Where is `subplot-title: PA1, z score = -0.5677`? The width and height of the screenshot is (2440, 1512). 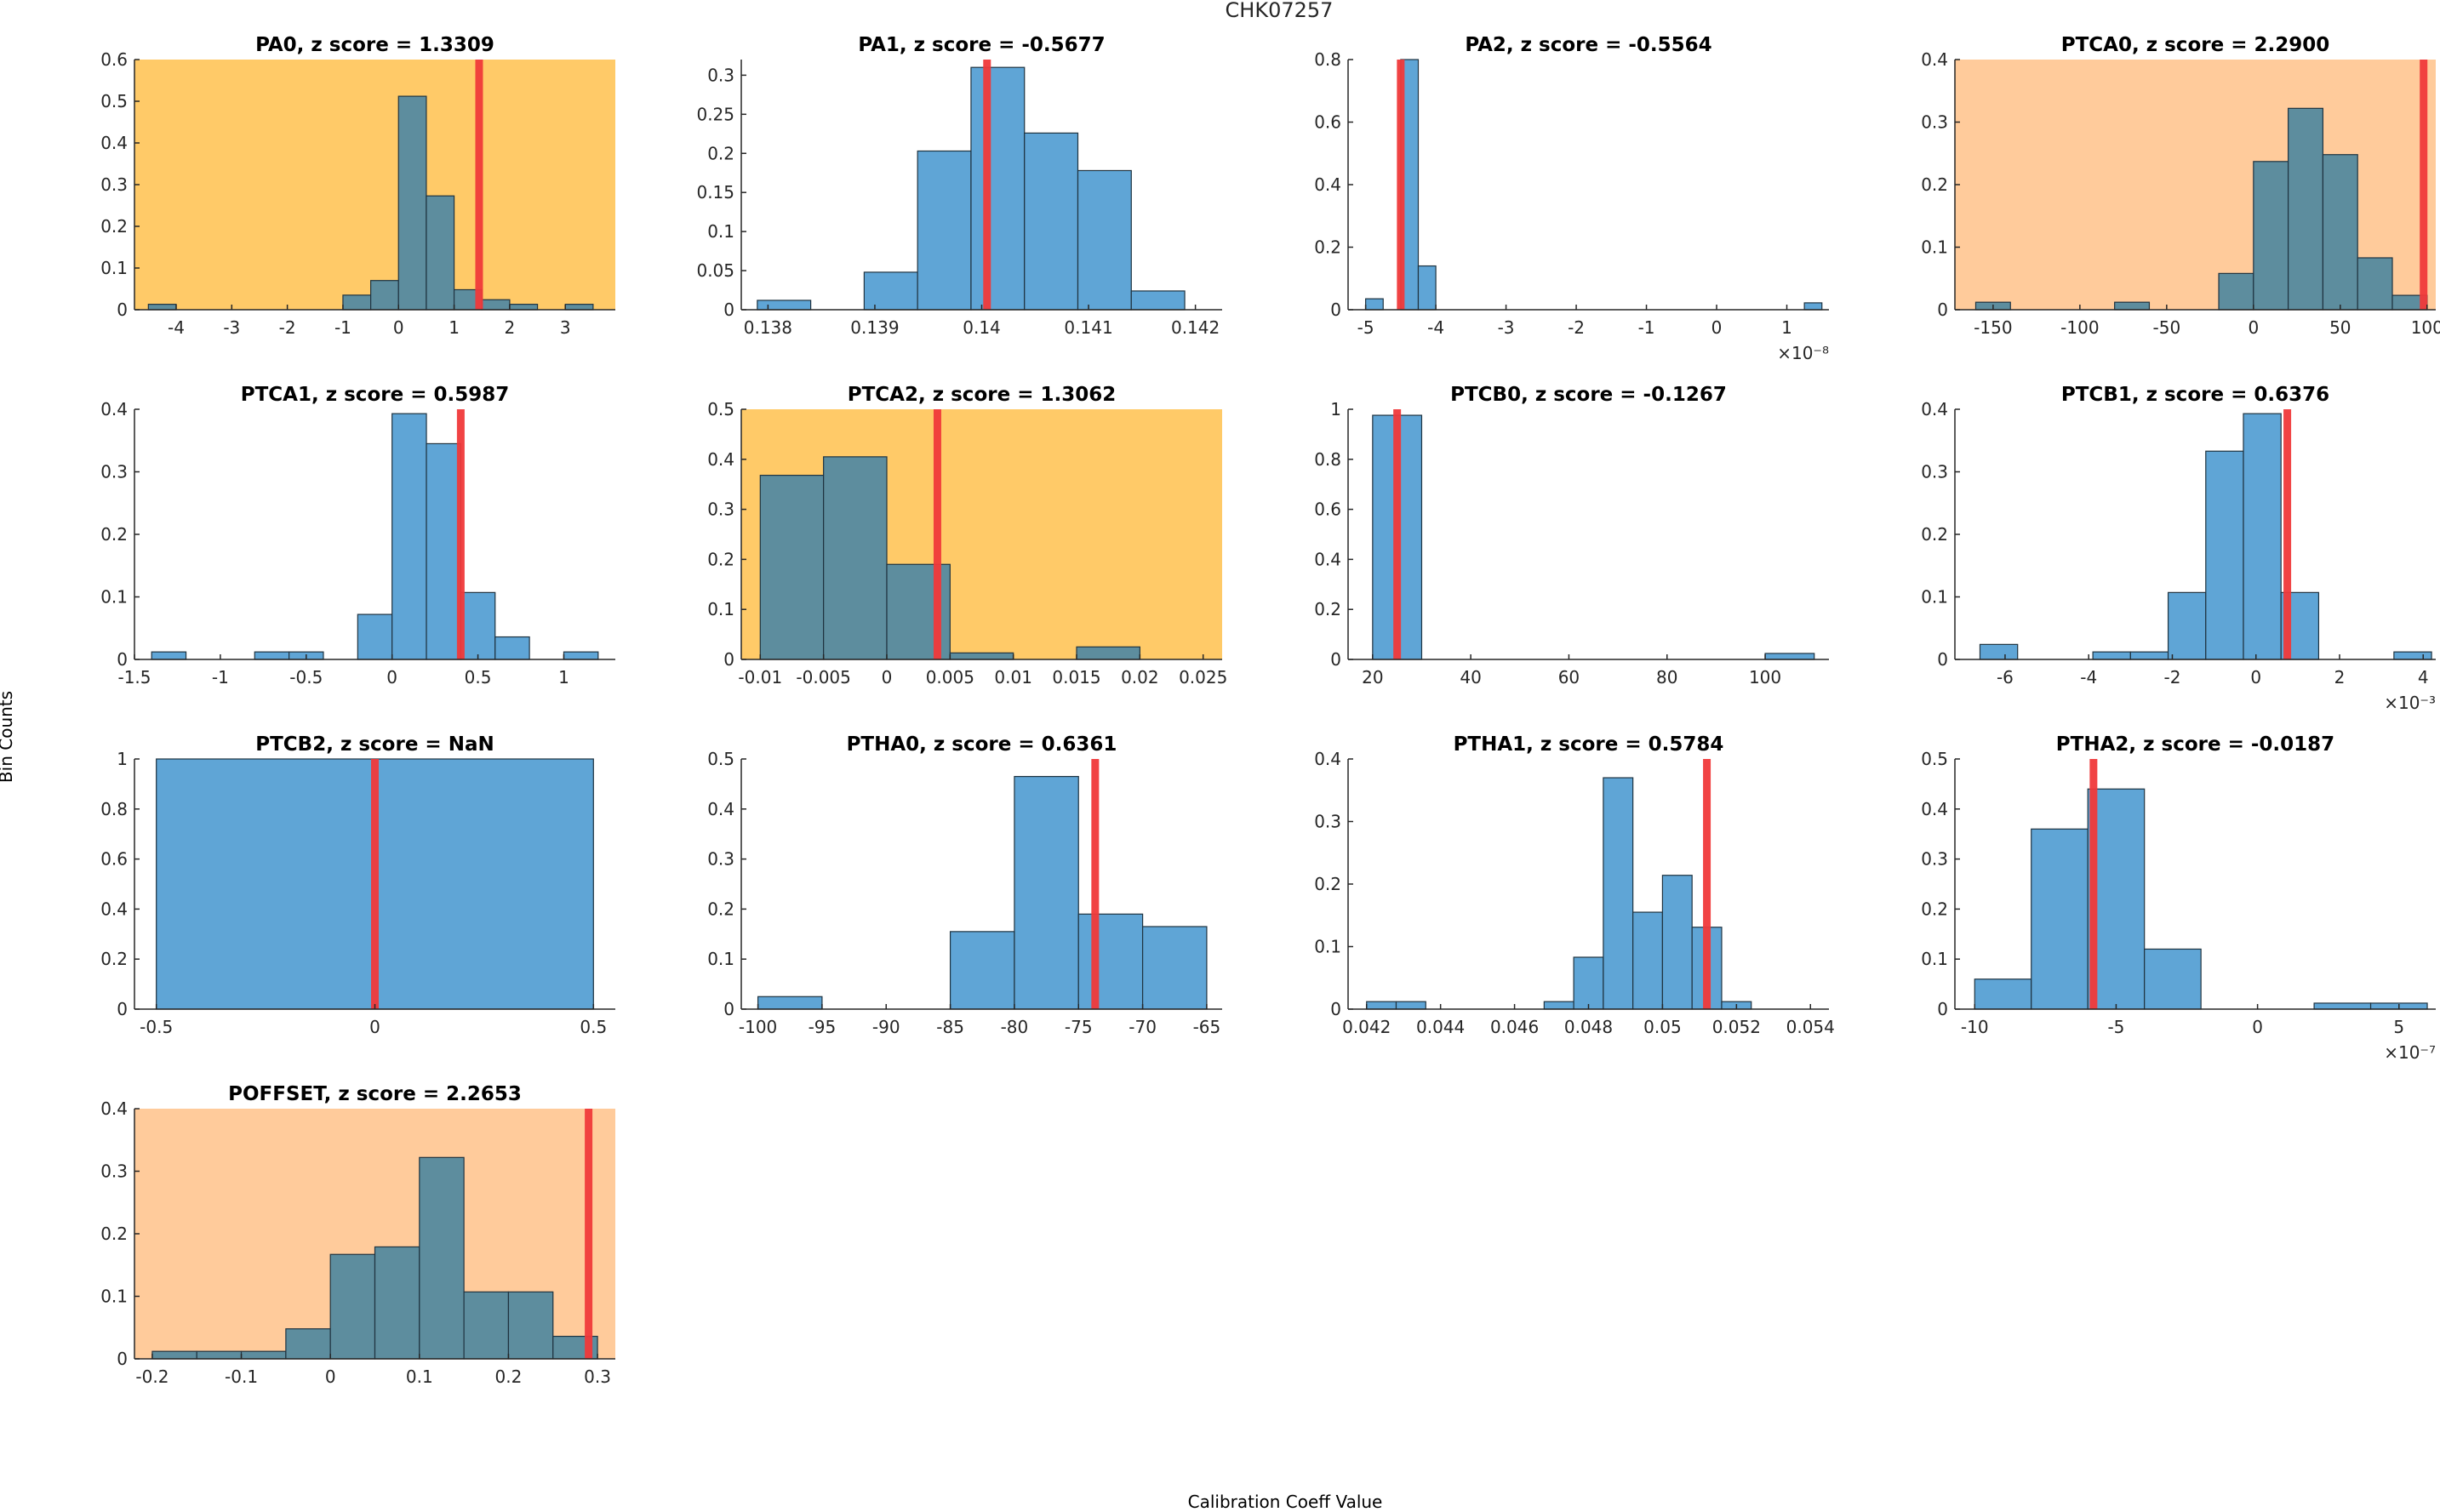 subplot-title: PA1, z score = -0.5677 is located at coordinates (981, 45).